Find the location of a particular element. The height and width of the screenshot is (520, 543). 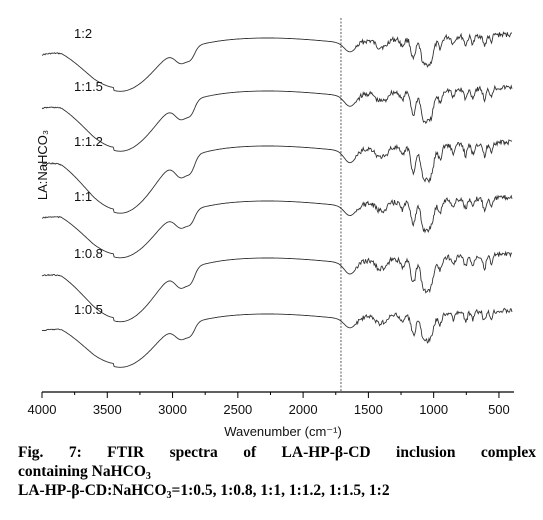

x-tick-label: 500 is located at coordinates (499, 409).